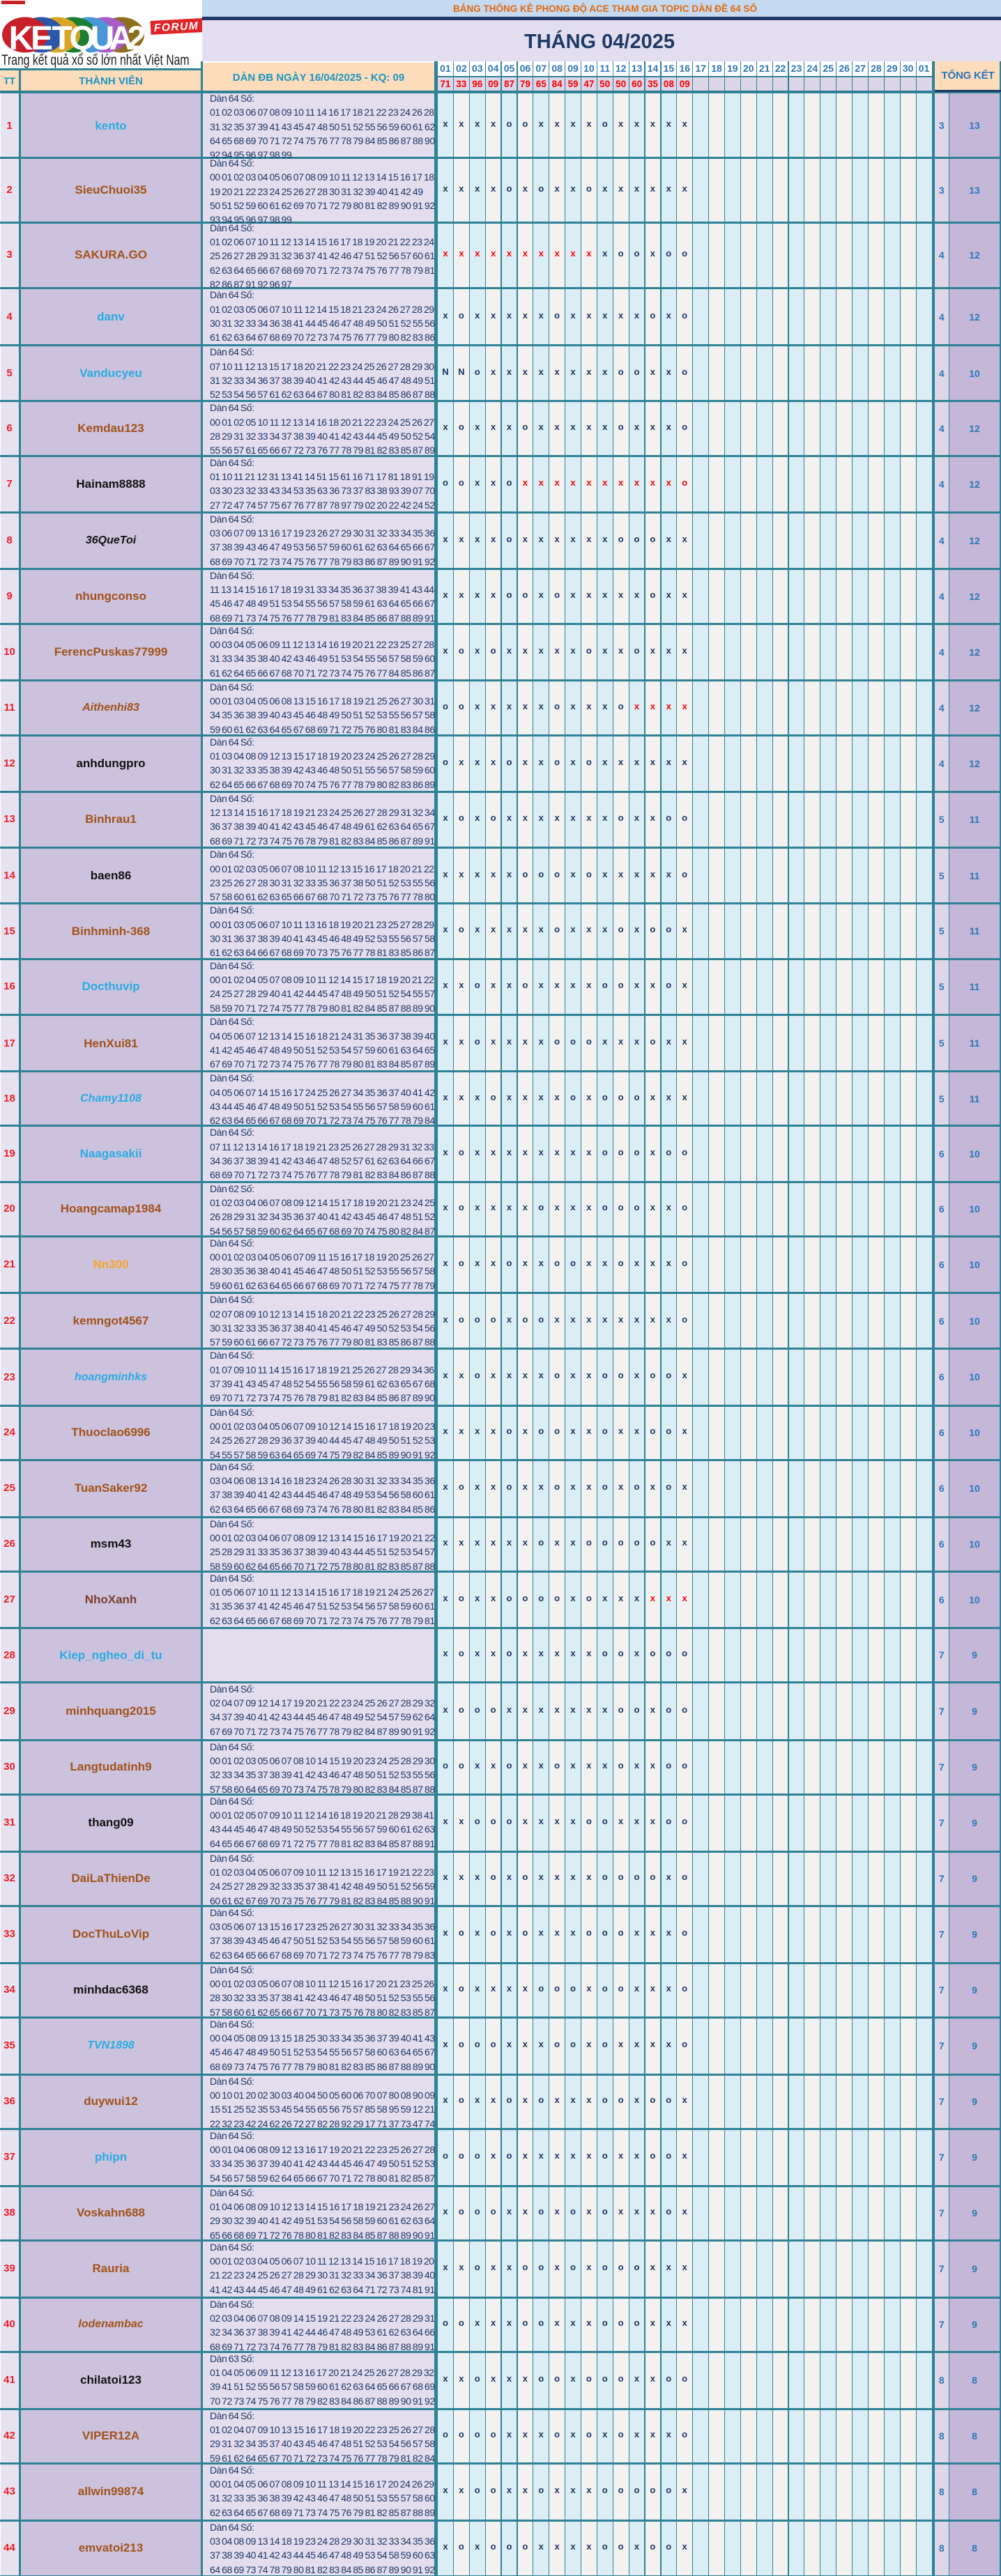  Describe the element at coordinates (176, 27) in the screenshot. I see `svg-text: FORUM` at that location.